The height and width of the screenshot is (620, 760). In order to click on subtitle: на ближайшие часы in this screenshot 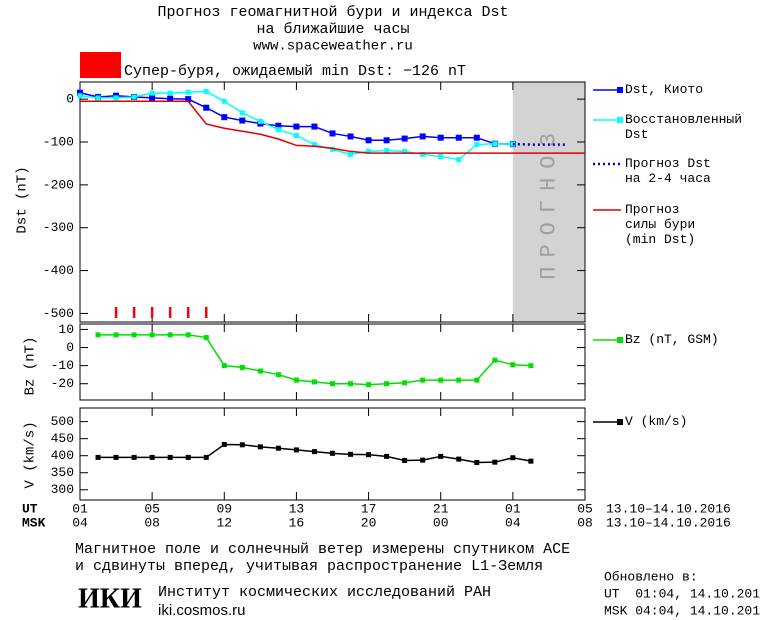, I will do `click(332, 29)`.